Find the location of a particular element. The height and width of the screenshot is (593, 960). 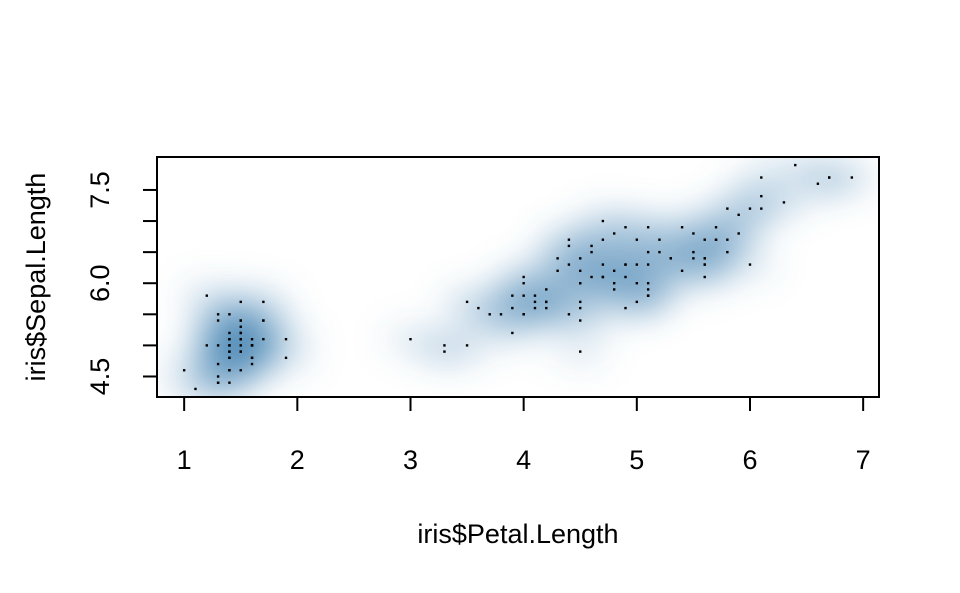

x-tick-label: 1 is located at coordinates (184, 460).